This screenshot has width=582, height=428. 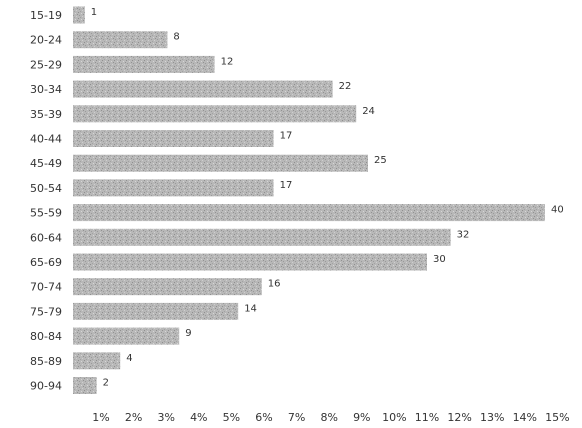 I want to click on category-label: 85-89, so click(x=46, y=361).